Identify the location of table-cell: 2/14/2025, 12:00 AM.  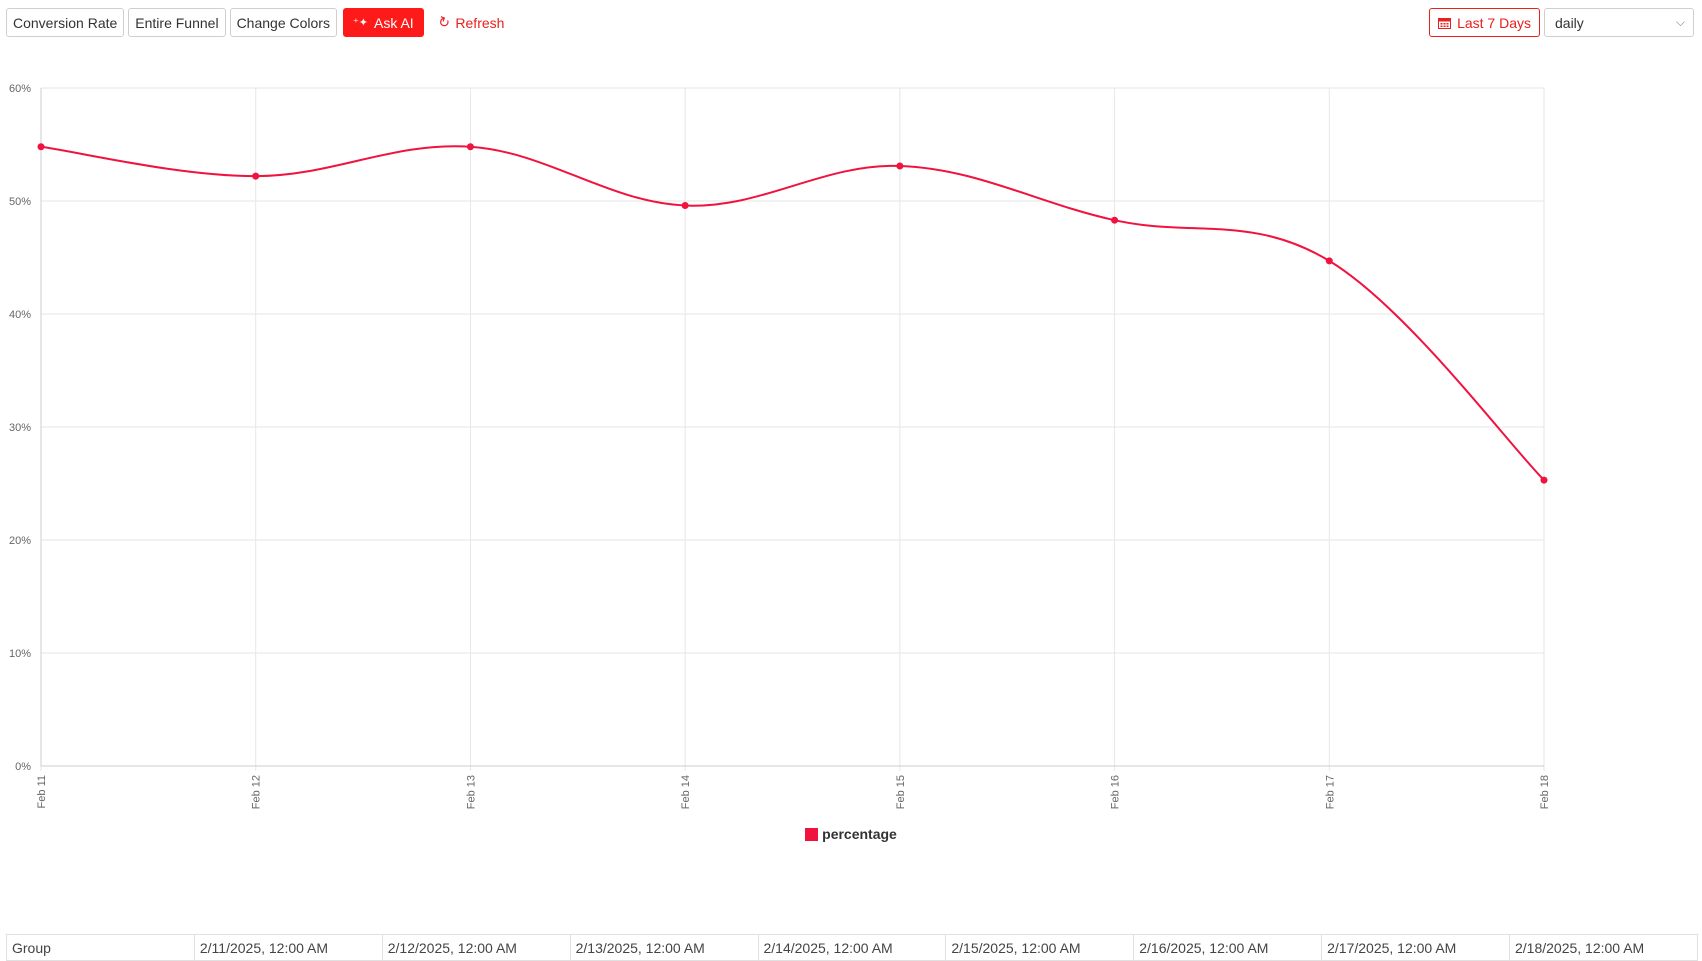
(852, 947).